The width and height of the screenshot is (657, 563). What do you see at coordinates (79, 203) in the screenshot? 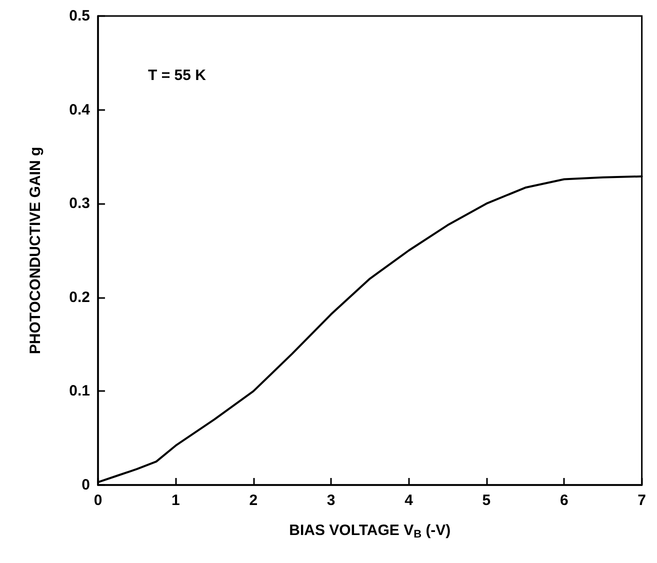
I see `y-tick-label: 0.3` at bounding box center [79, 203].